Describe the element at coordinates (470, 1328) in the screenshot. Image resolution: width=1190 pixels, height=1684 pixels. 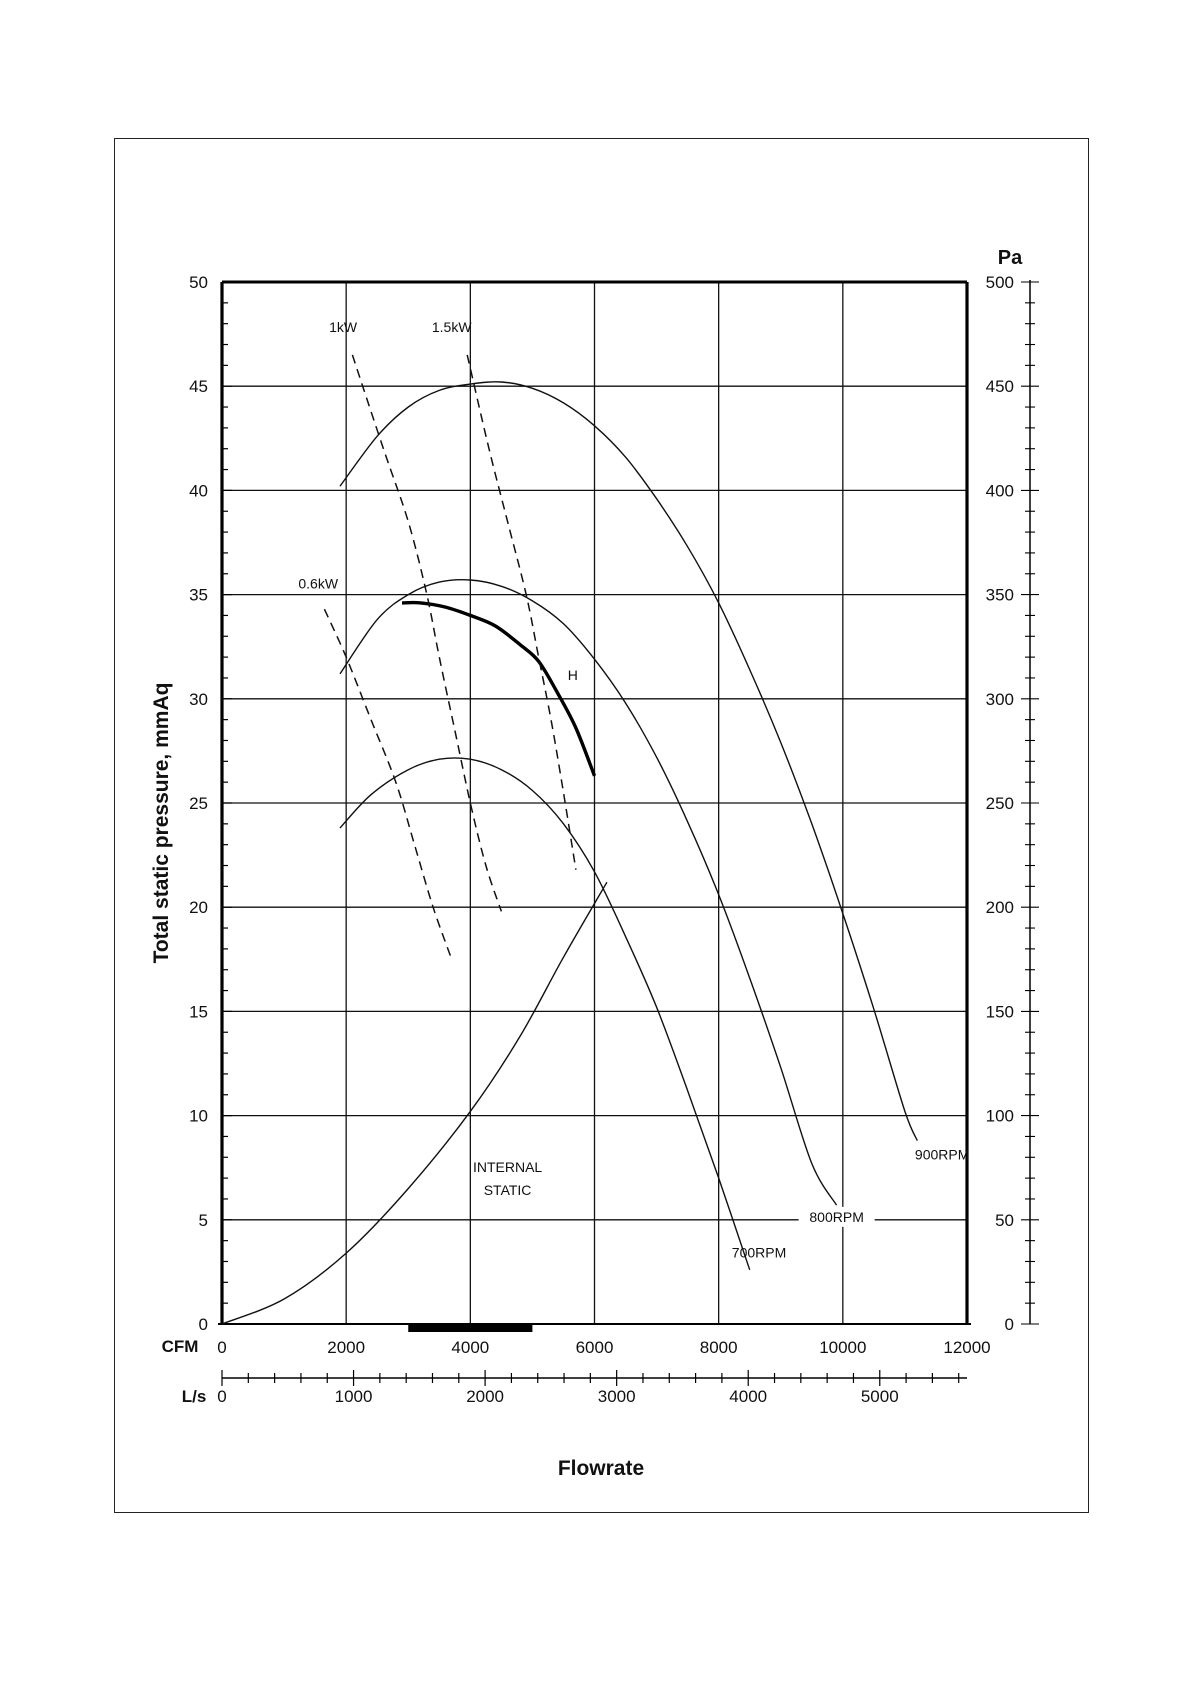
I see `highlight-range-bar` at that location.